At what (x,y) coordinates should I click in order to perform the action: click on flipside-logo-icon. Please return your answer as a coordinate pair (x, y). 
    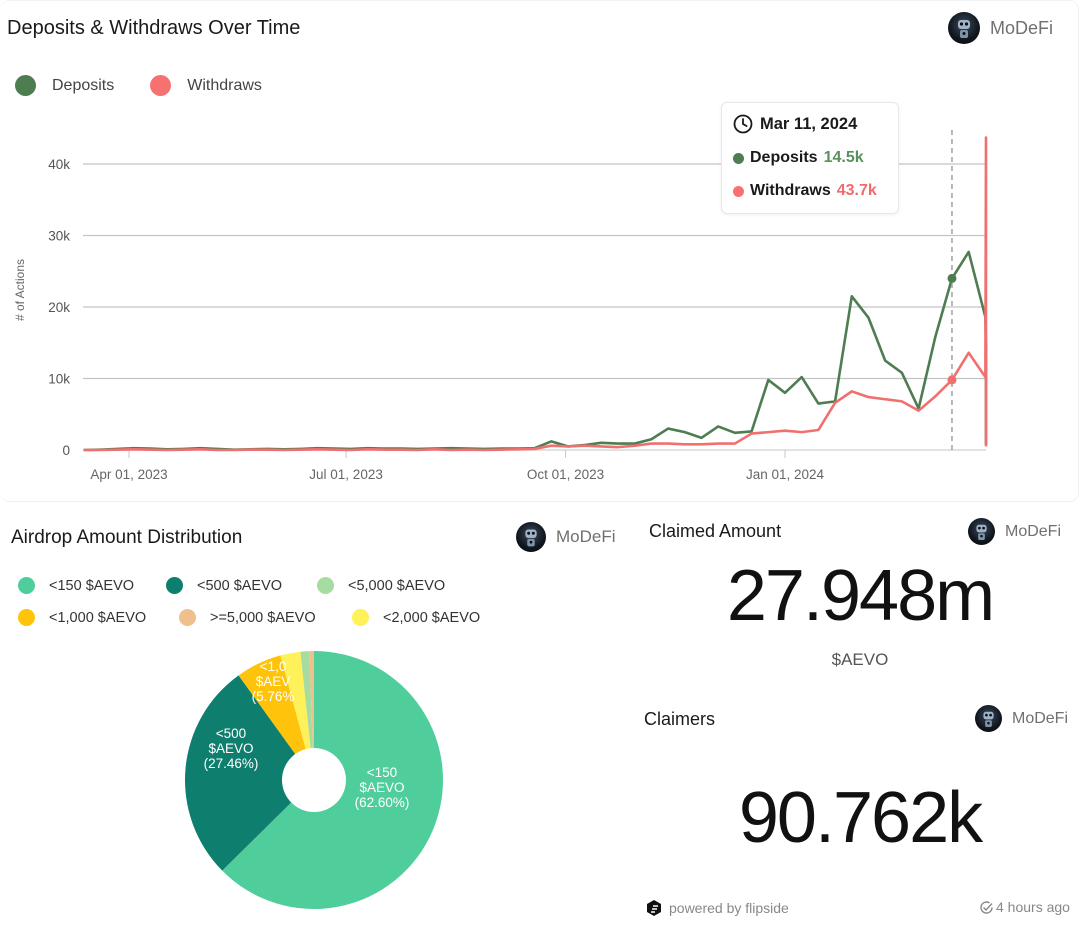
    Looking at the image, I should click on (654, 908).